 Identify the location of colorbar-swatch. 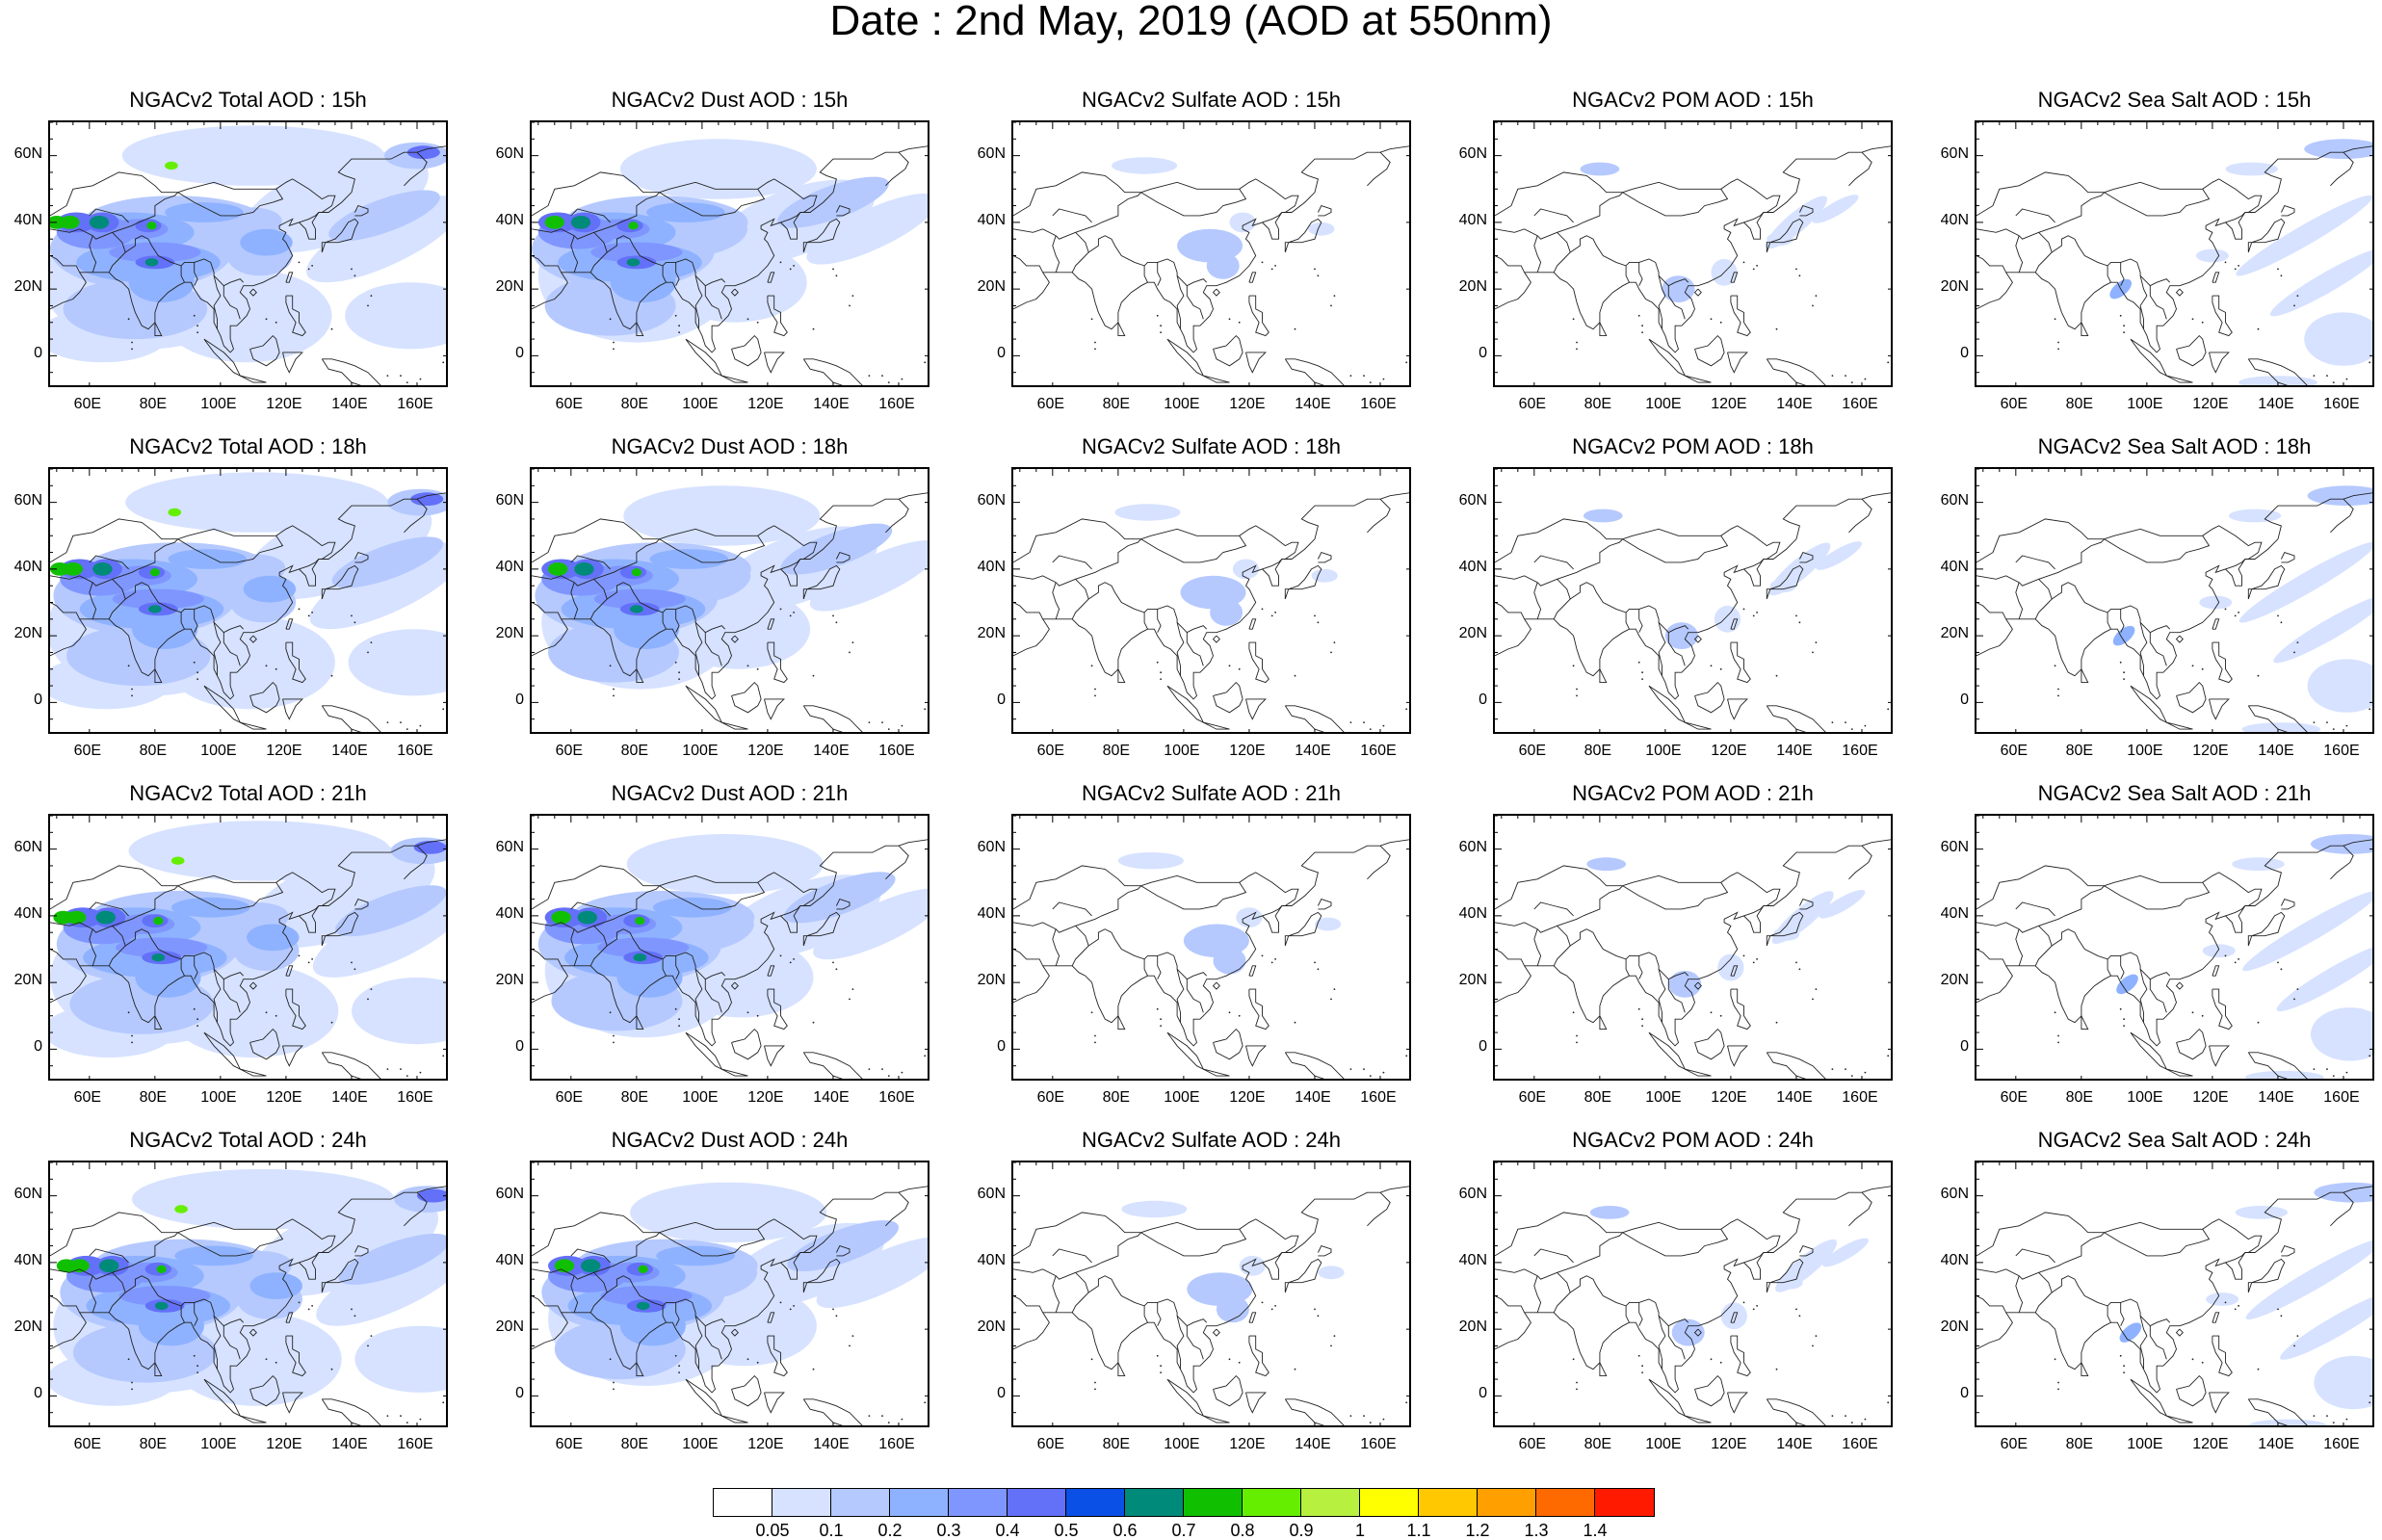
(743, 1502).